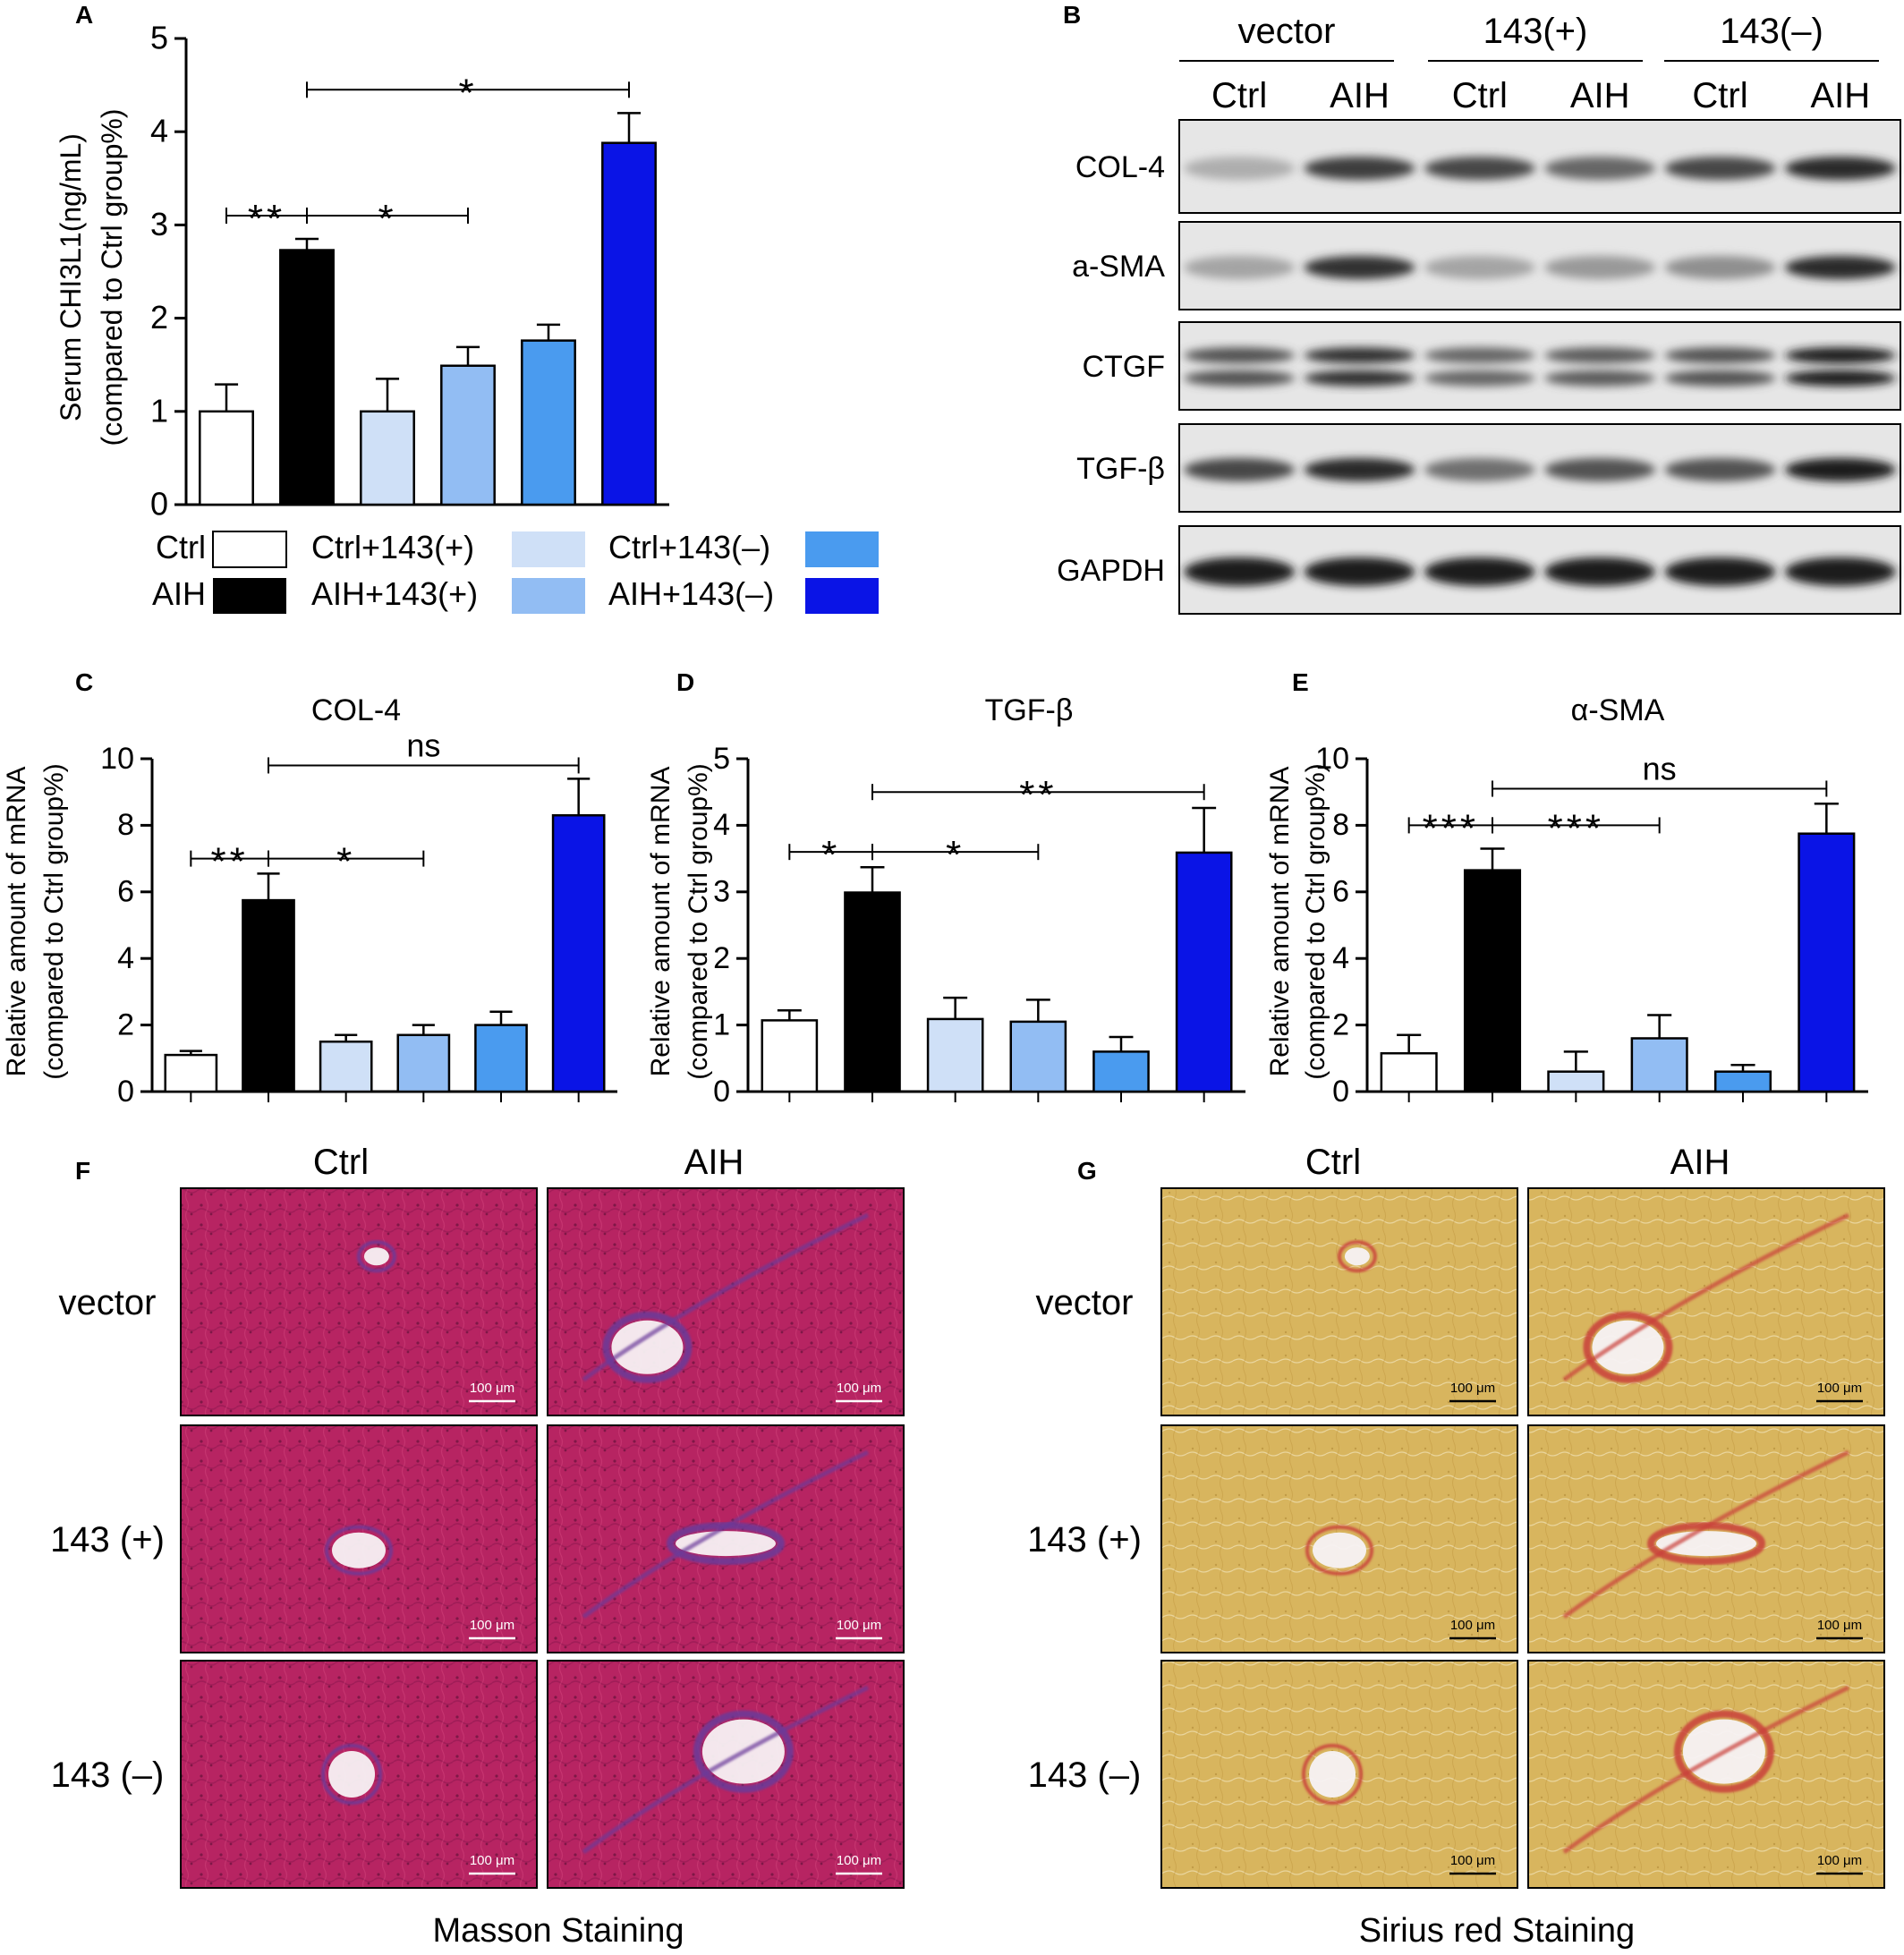 The height and width of the screenshot is (1955, 1904). Describe the element at coordinates (685, 682) in the screenshot. I see `panel-label-d: D` at that location.